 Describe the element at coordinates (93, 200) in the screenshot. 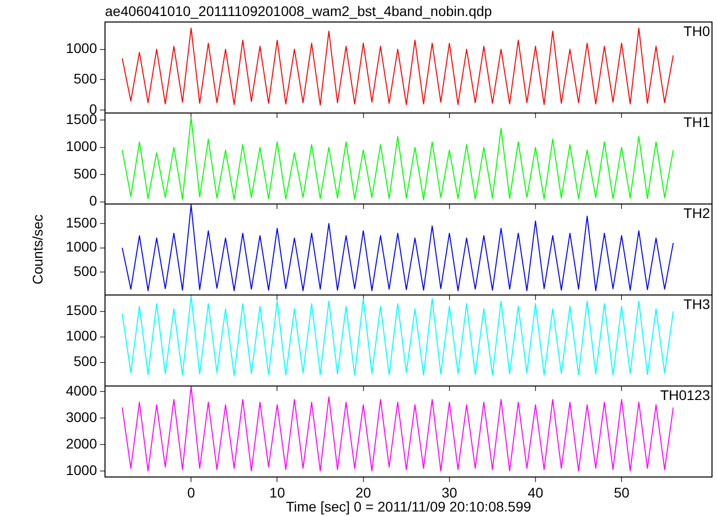

I see `y-tick-label: 0` at that location.